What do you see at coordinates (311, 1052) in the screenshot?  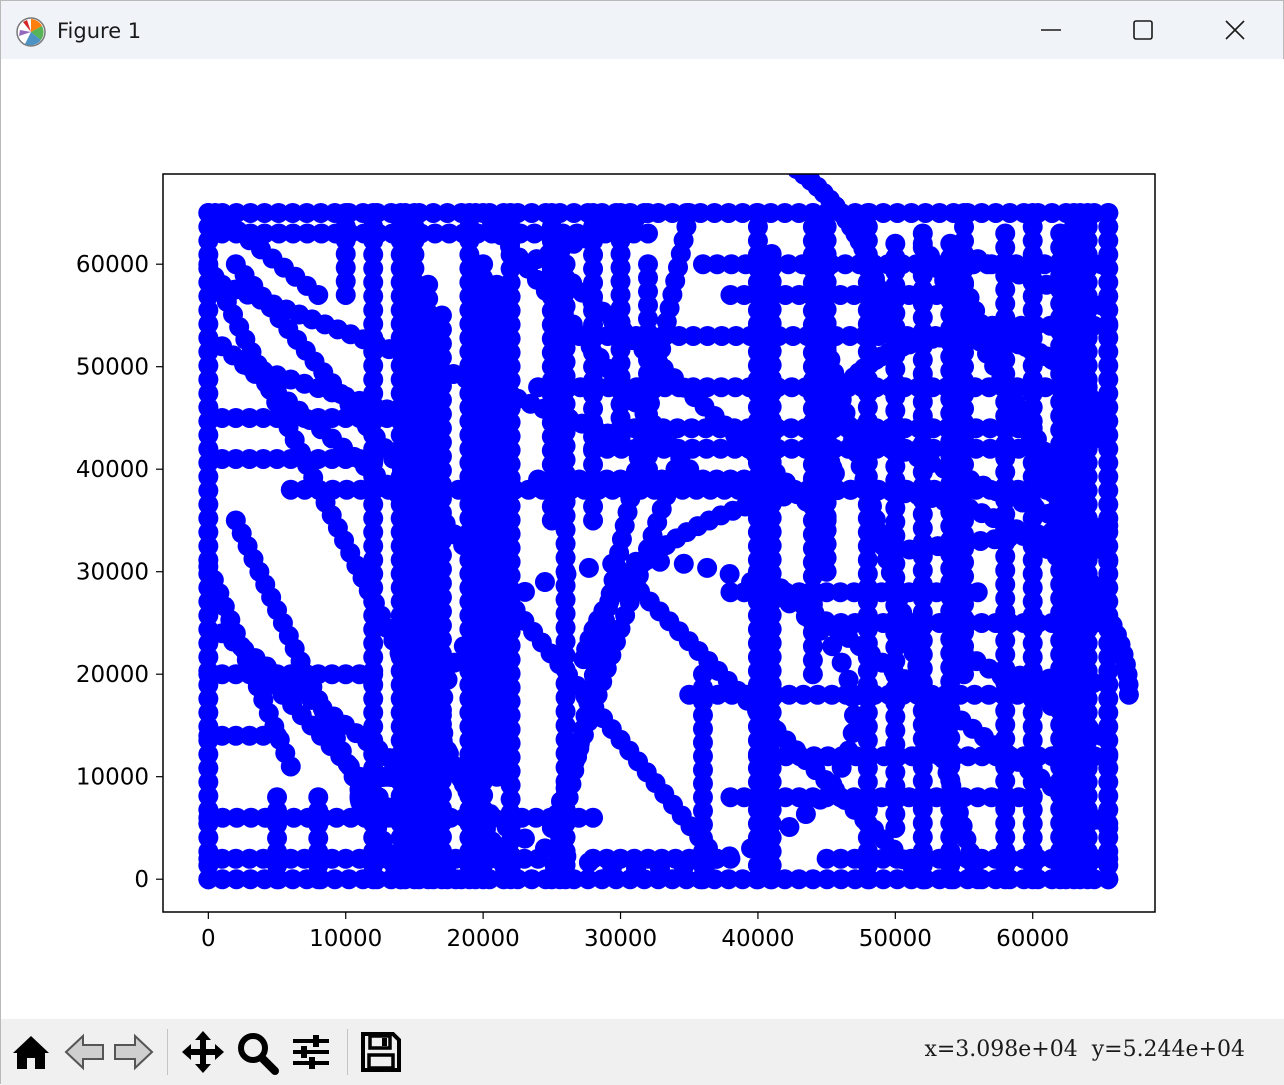 I see `configure-subplots-button` at bounding box center [311, 1052].